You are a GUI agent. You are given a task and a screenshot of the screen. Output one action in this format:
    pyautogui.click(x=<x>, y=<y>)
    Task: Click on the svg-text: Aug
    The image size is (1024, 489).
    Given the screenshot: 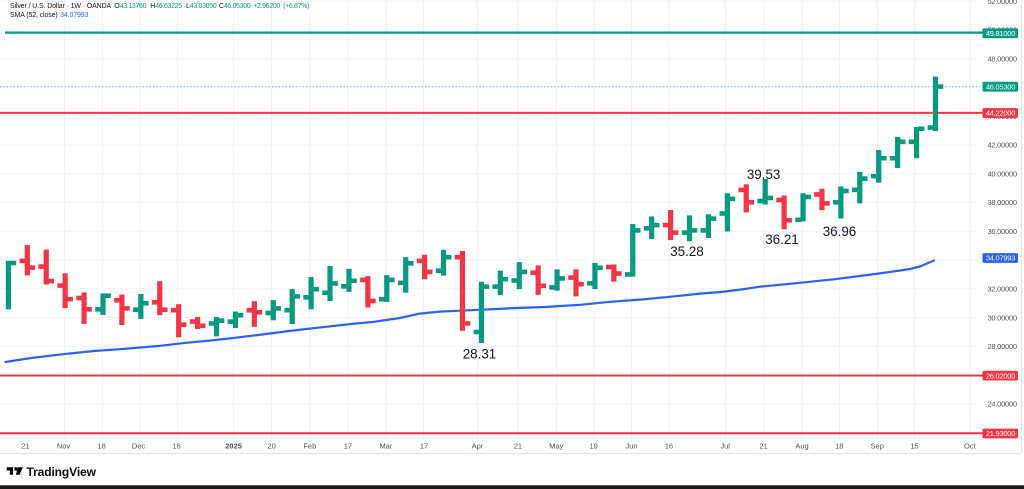 What is the action you would take?
    pyautogui.click(x=801, y=445)
    